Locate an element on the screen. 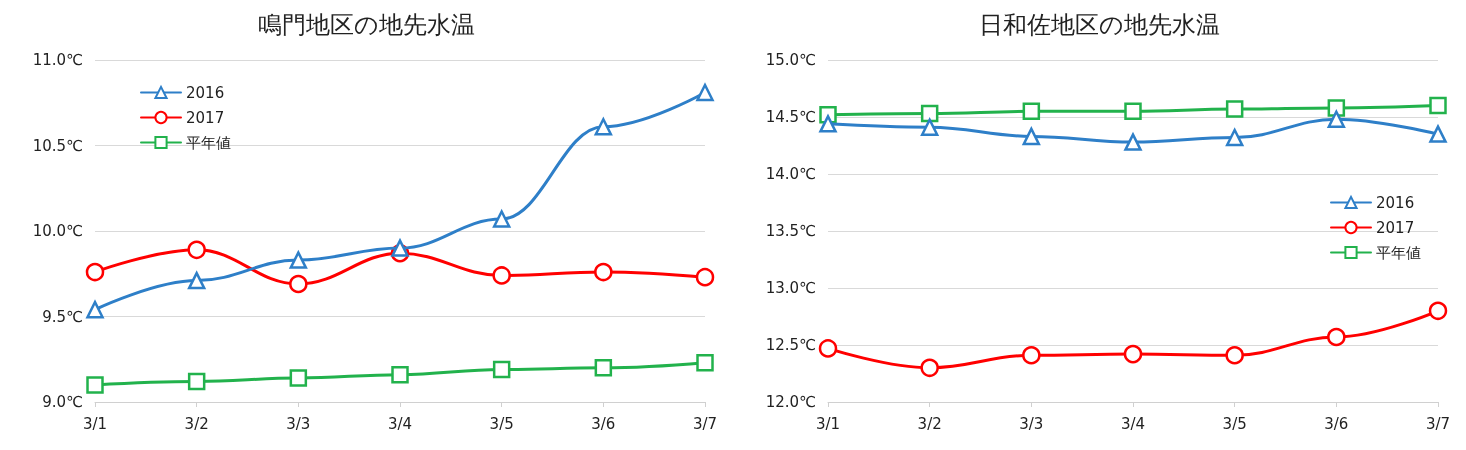 The height and width of the screenshot is (450, 1466). y-tick-label: 12.5℃ is located at coordinates (790, 345).